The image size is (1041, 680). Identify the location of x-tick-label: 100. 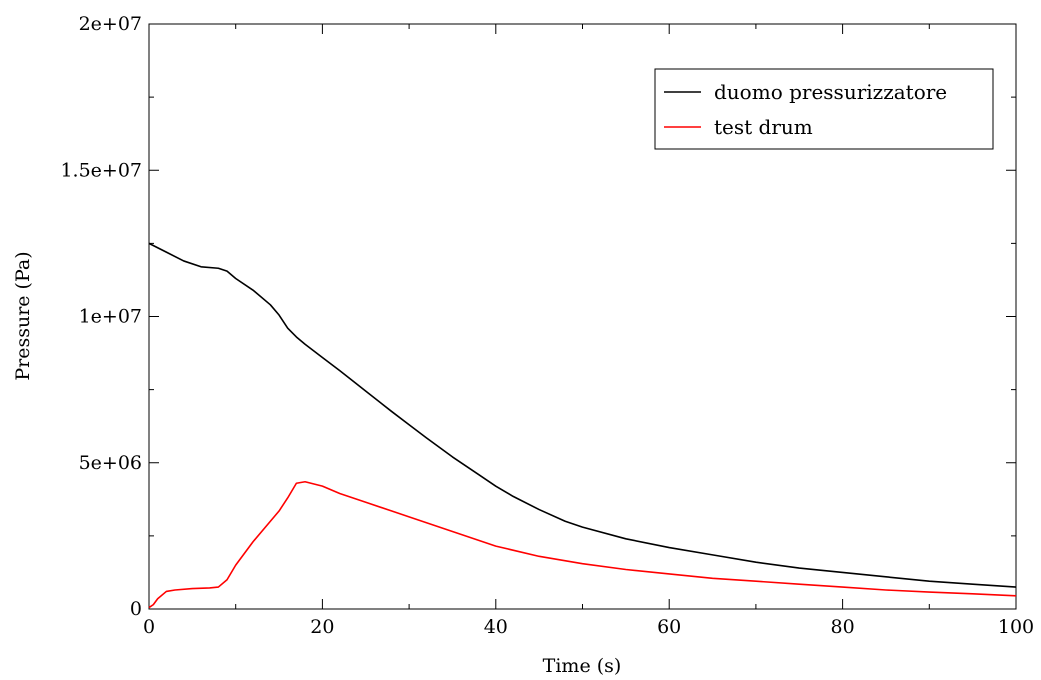
(1016, 627).